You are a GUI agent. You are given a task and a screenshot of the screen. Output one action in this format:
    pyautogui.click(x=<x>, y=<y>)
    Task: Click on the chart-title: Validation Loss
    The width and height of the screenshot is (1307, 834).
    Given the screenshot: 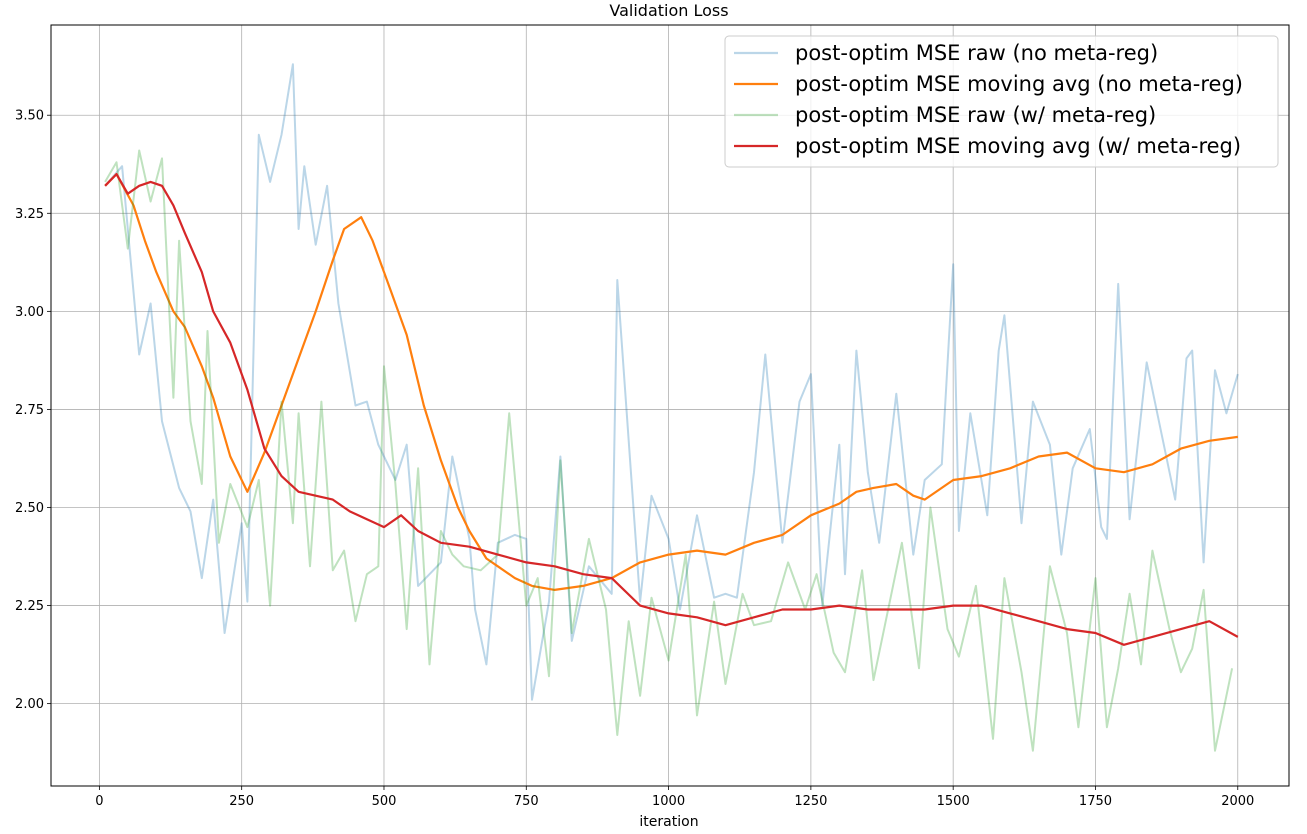 What is the action you would take?
    pyautogui.click(x=668, y=10)
    